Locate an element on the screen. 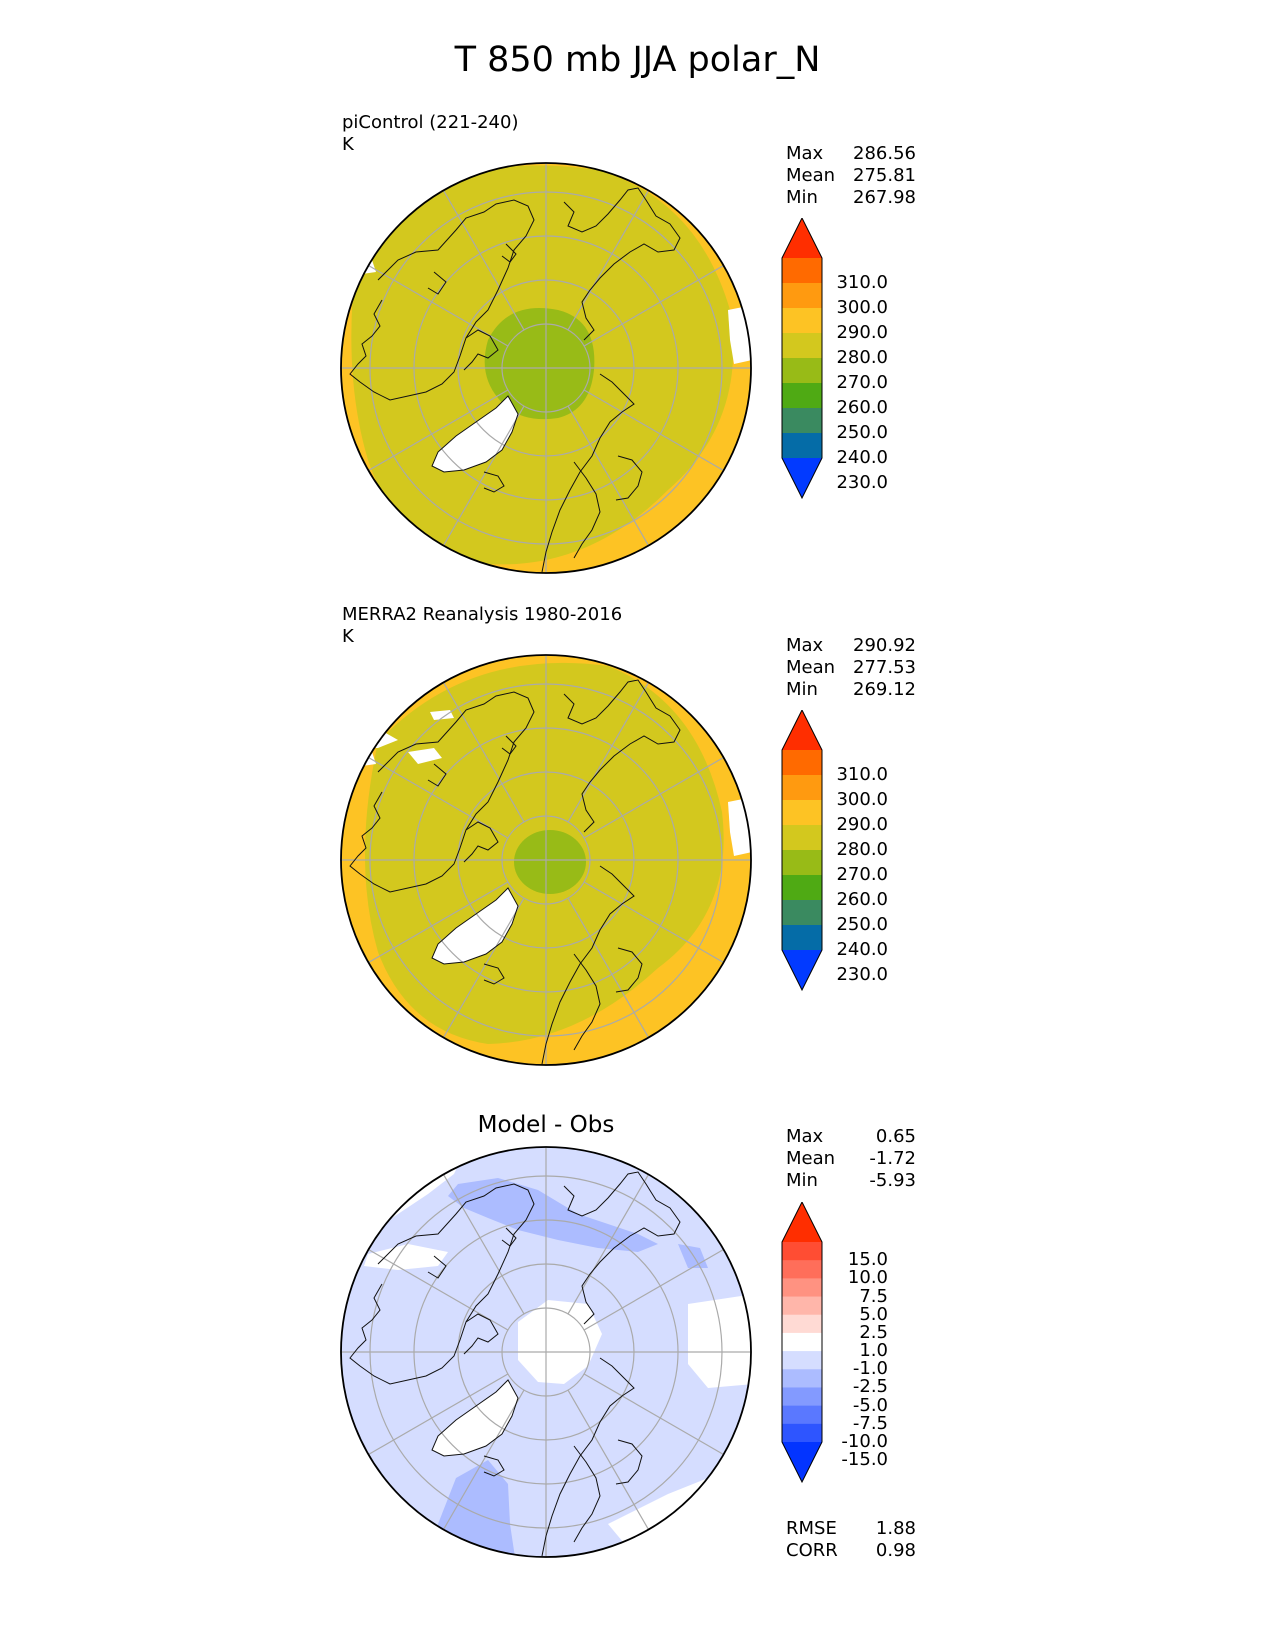  stat-value: 277.53 is located at coordinates (884, 667).